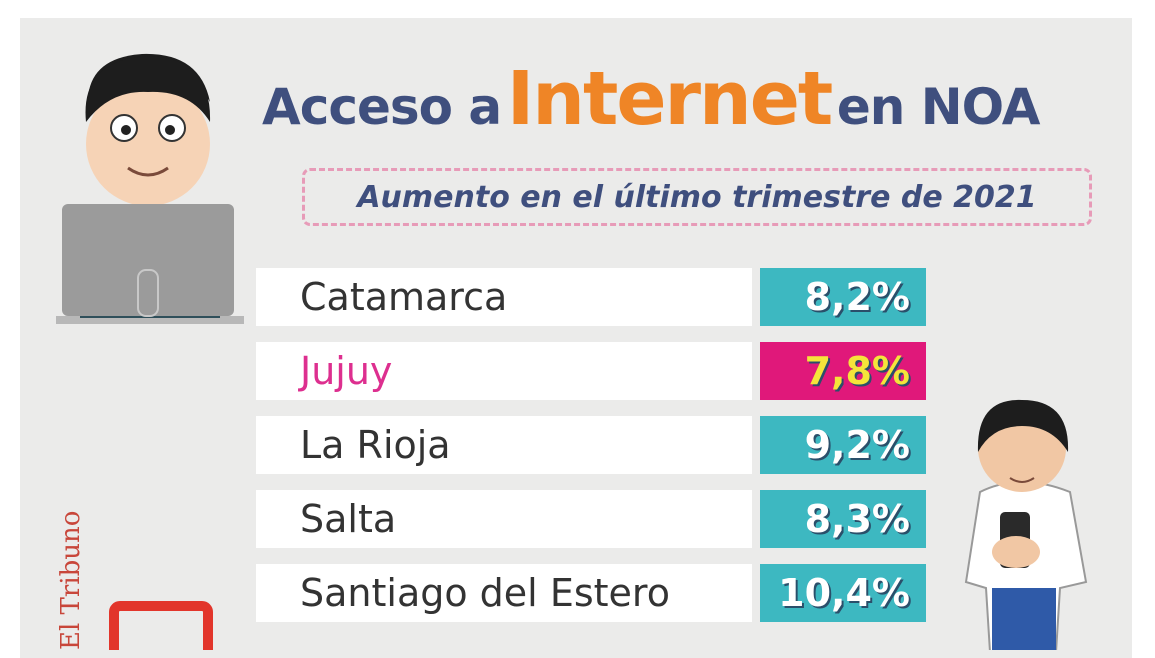 Image resolution: width=1155 pixels, height=658 pixels. I want to click on boy-mouth, so click(1022, 480).